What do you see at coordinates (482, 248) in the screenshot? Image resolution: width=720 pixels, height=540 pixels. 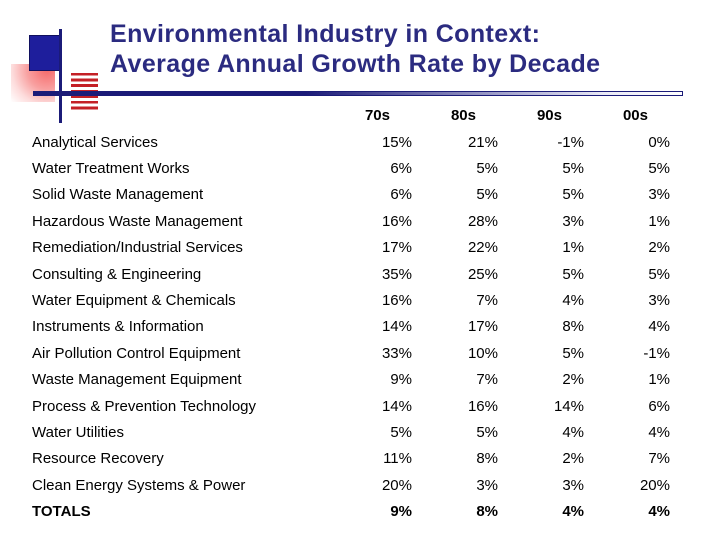 I see `row-value: 22%` at bounding box center [482, 248].